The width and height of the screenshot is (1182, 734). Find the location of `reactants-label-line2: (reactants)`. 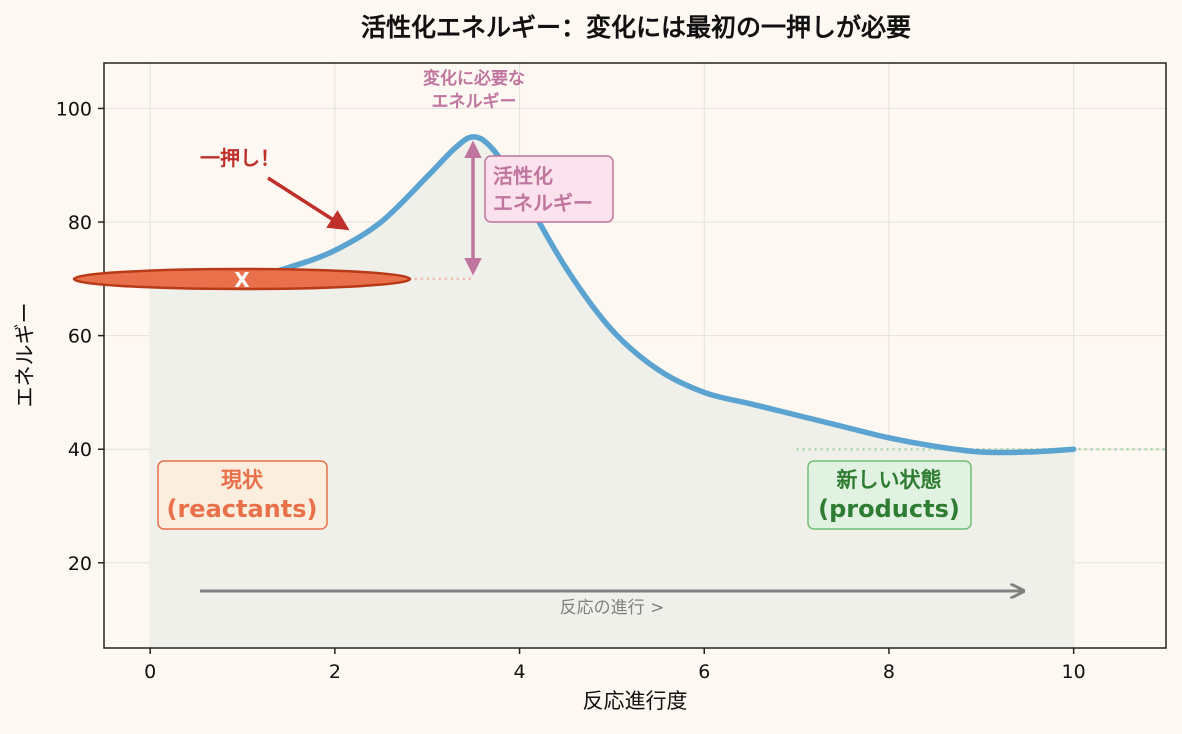

reactants-label-line2: (reactants) is located at coordinates (242, 509).